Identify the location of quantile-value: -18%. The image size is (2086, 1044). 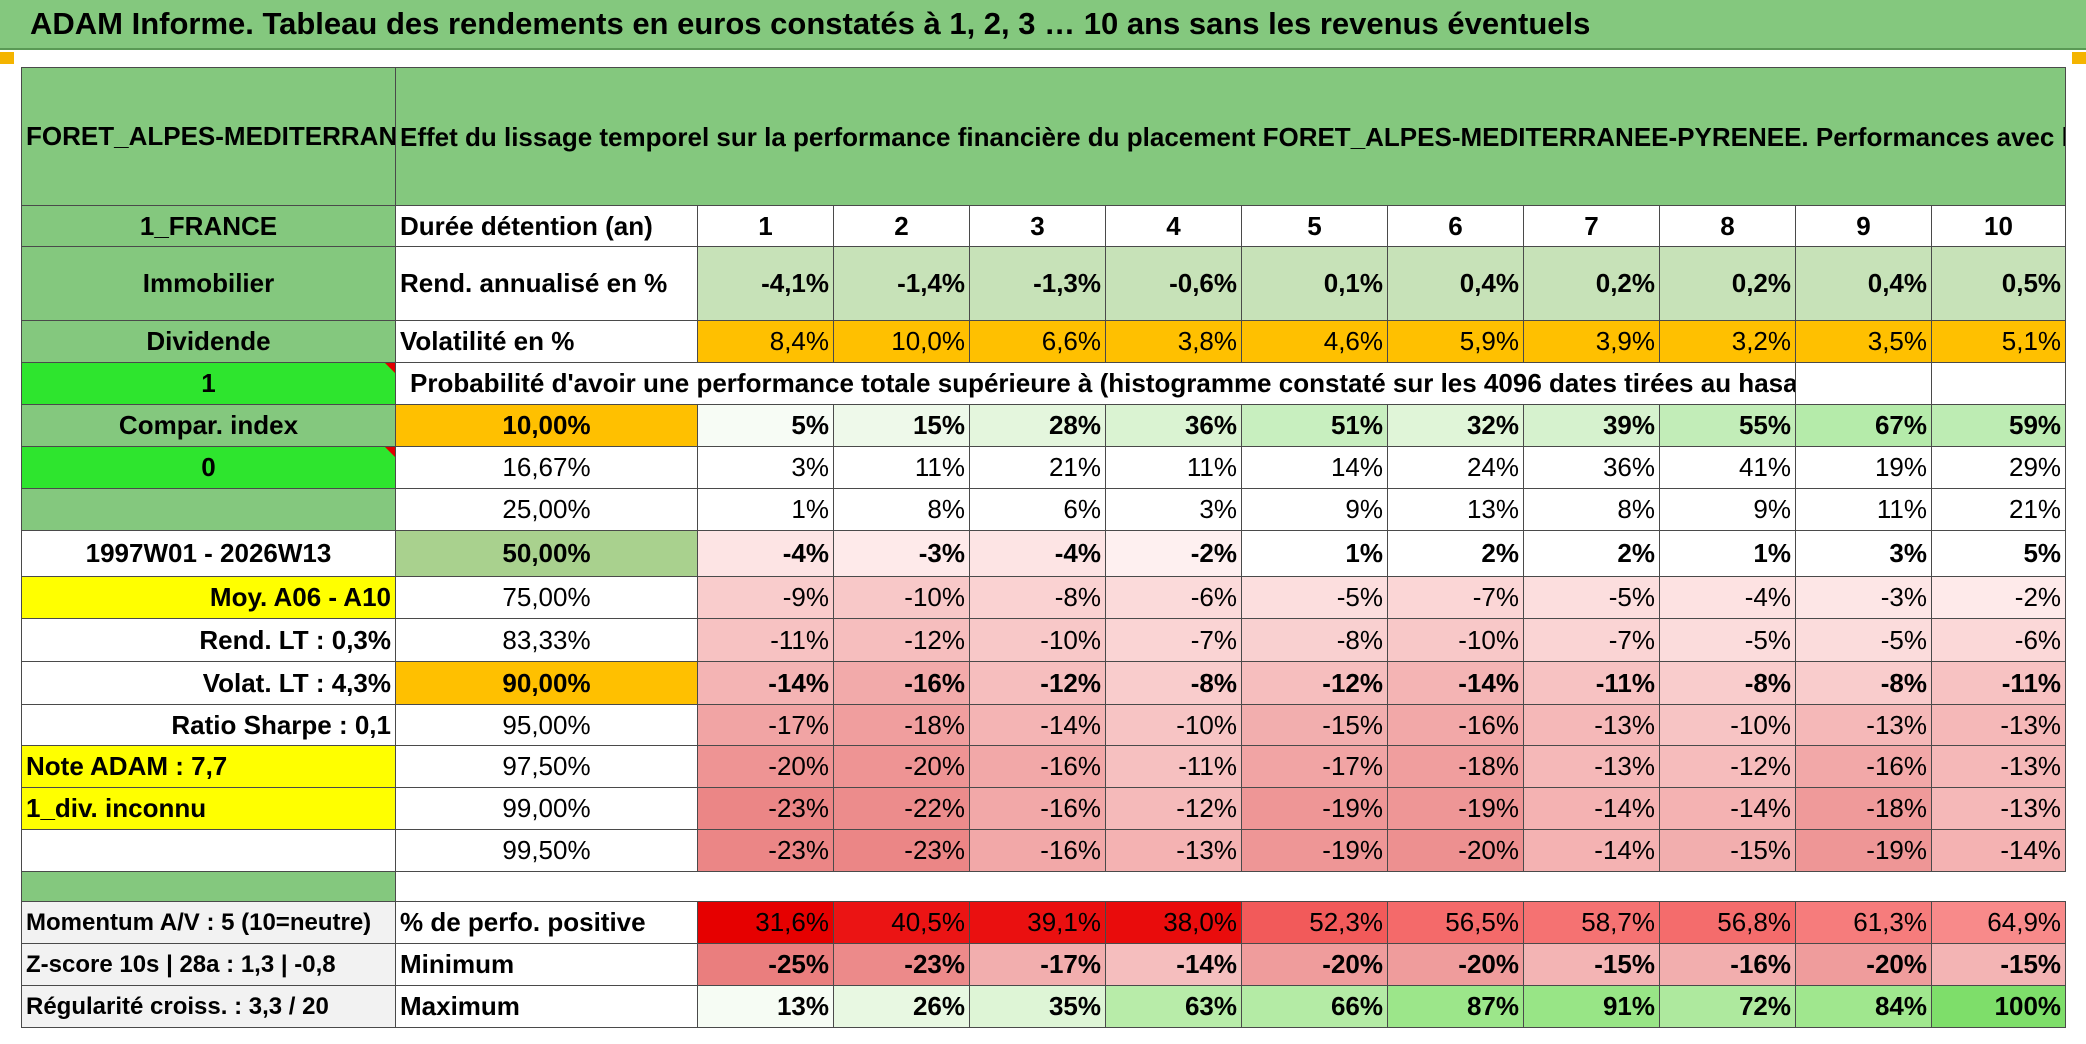
(901, 725).